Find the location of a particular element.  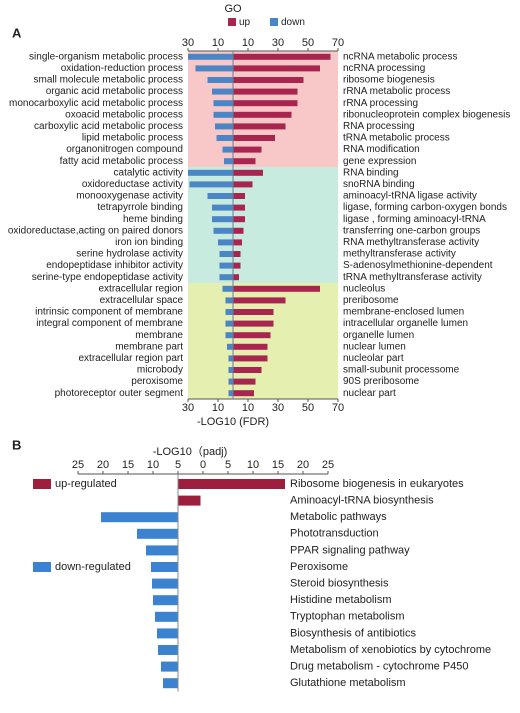

category-label: Drug metabolism - cytochrome P450 is located at coordinates (379, 667).